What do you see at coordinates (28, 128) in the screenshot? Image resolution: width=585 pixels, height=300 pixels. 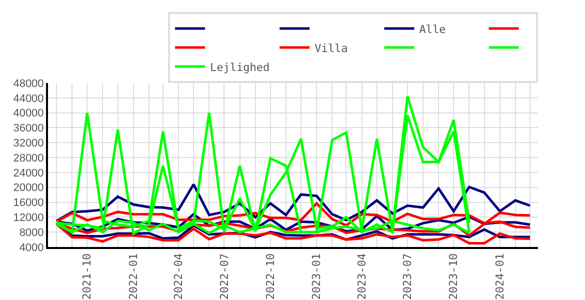 I see `y-tick-label: 36000` at bounding box center [28, 128].